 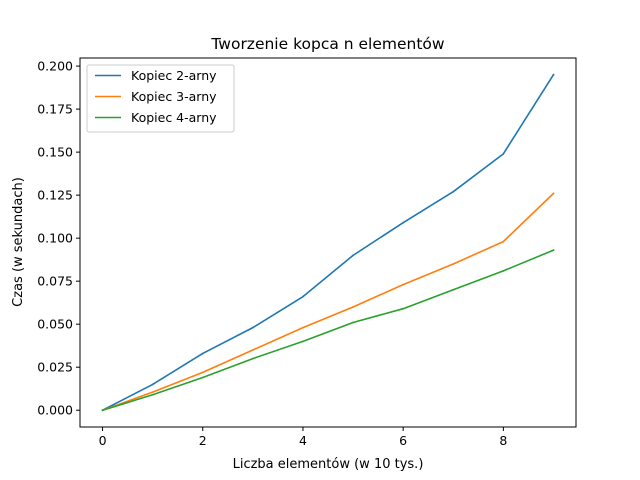 What do you see at coordinates (174, 117) in the screenshot?
I see `legend-label: Kopiec 4-arny` at bounding box center [174, 117].